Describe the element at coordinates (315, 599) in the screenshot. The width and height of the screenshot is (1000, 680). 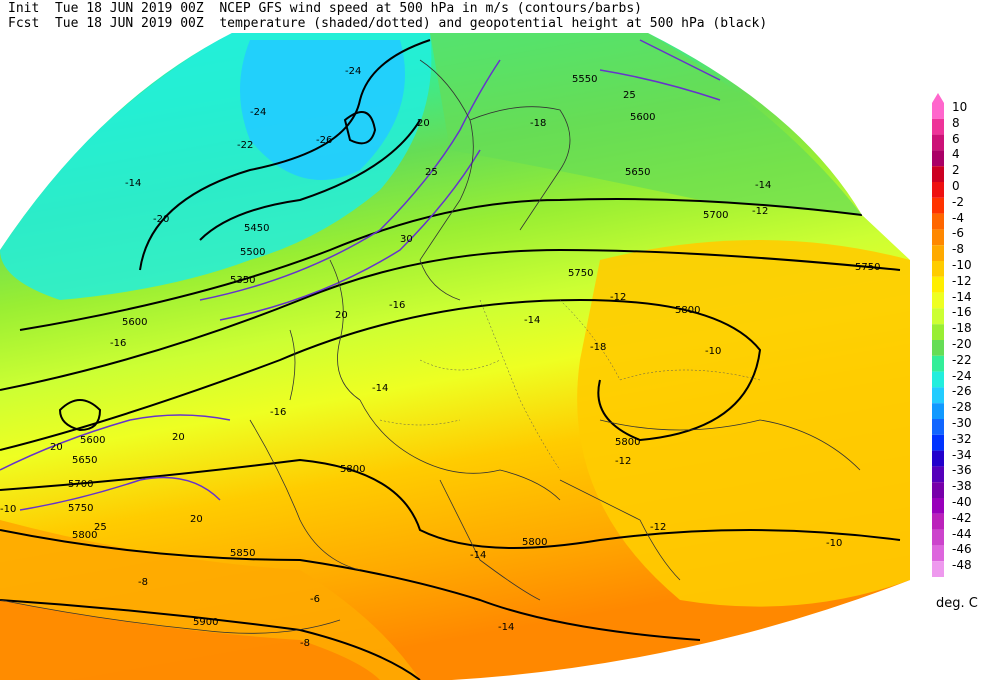
I see `temp-label: -6` at that location.